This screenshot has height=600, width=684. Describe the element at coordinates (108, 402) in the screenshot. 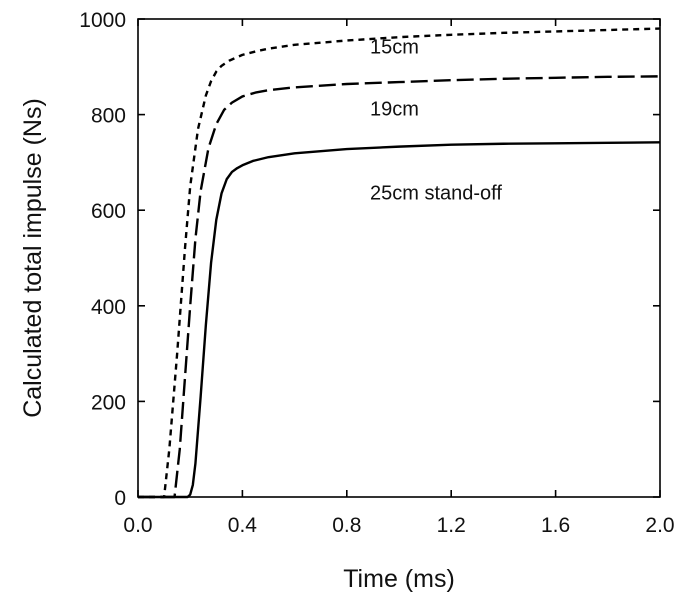

I see `y-tick-label: 200` at that location.